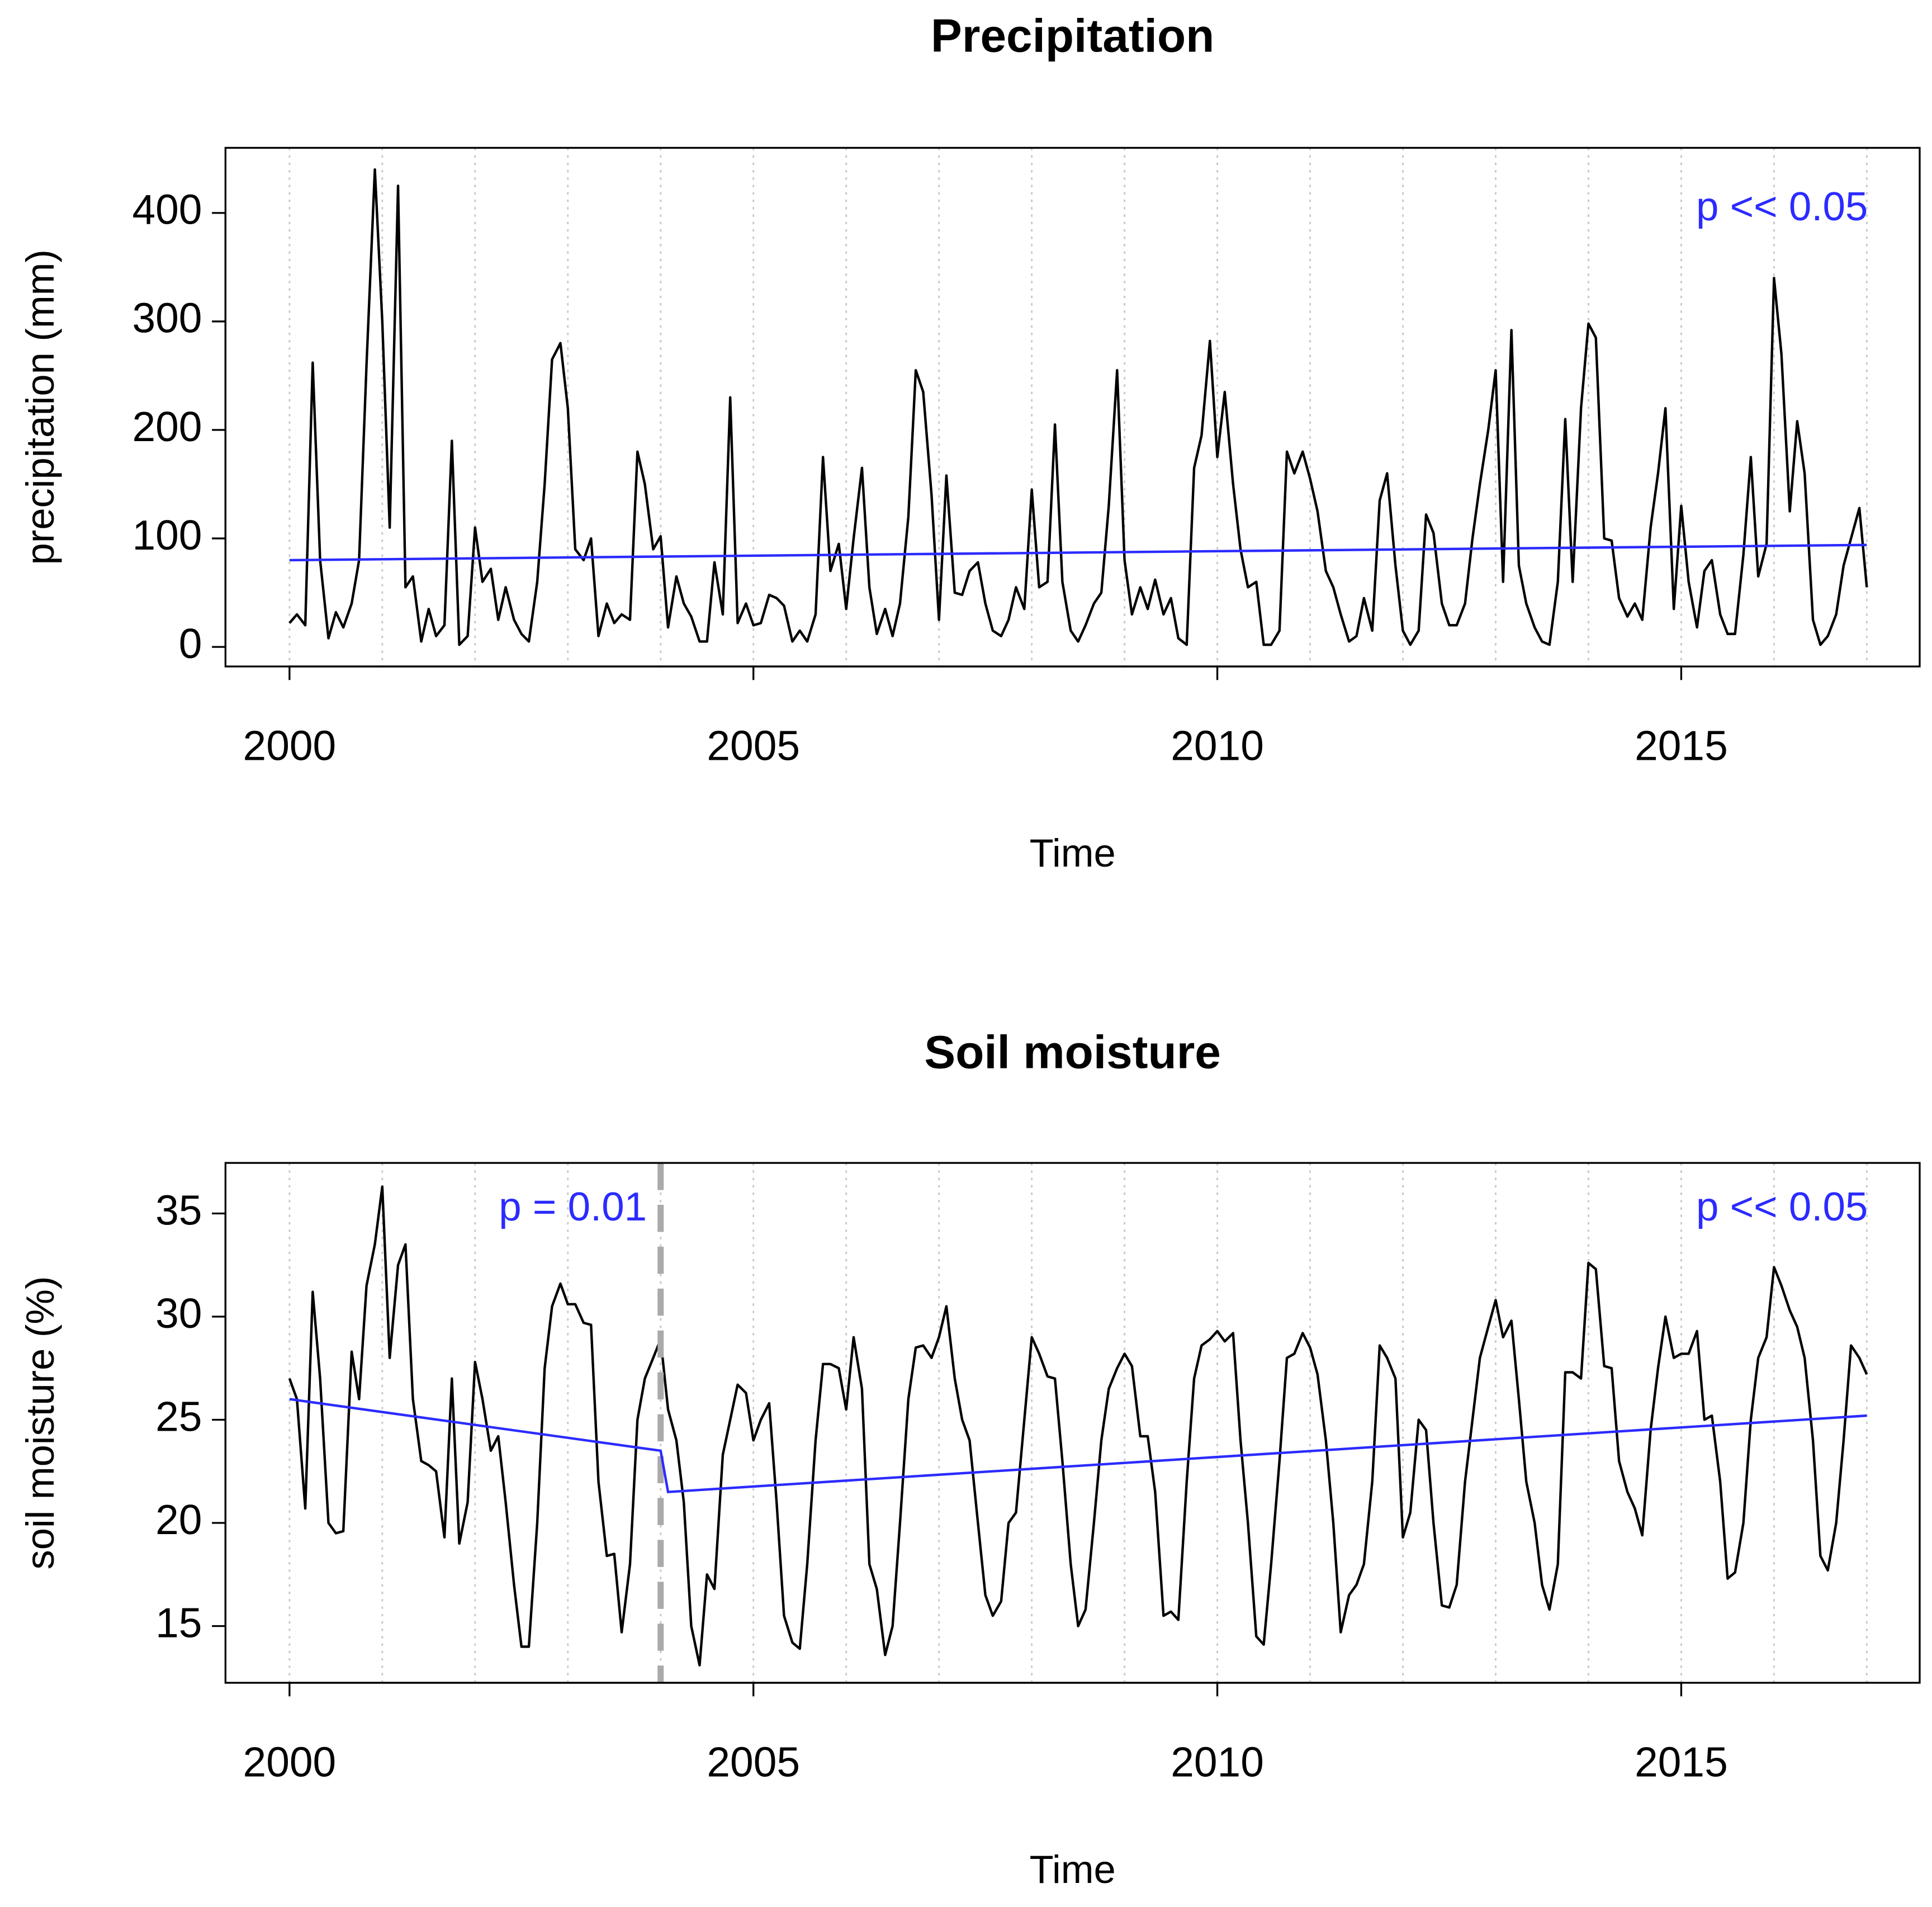 The height and width of the screenshot is (1907, 1932). I want to click on y-axis-label: soil moisture (%), so click(40, 1423).